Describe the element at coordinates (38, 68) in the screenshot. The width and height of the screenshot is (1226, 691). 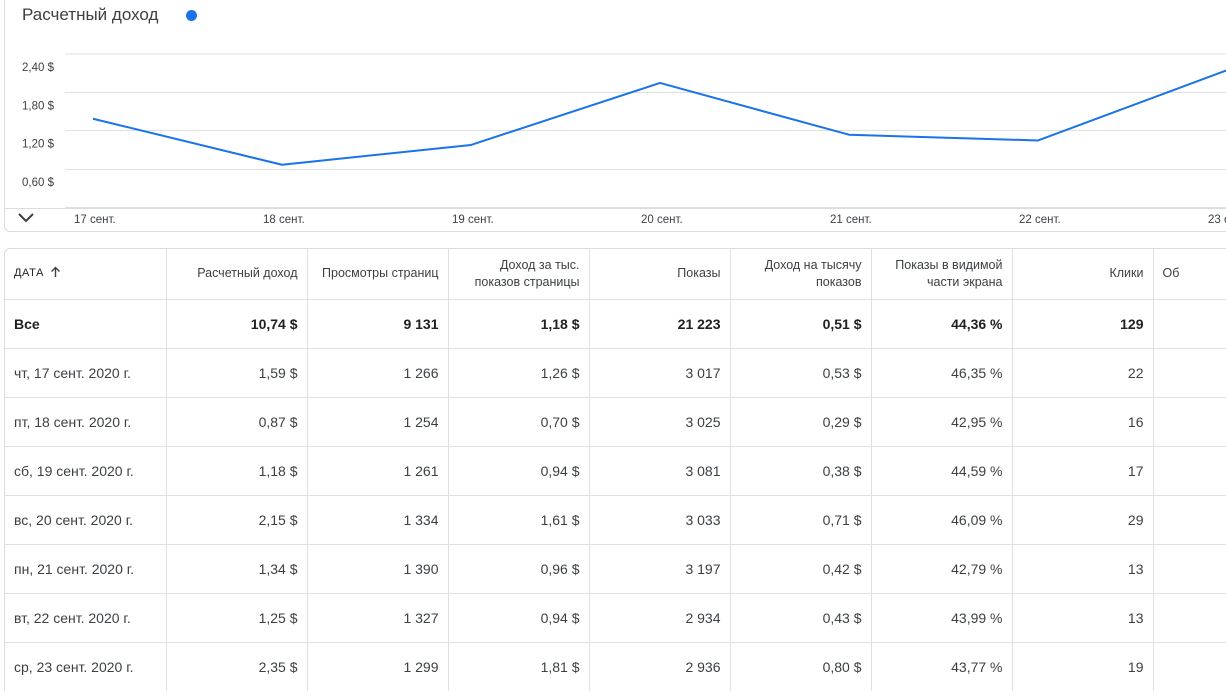
I see `y-tick-label: 2,40 $` at that location.